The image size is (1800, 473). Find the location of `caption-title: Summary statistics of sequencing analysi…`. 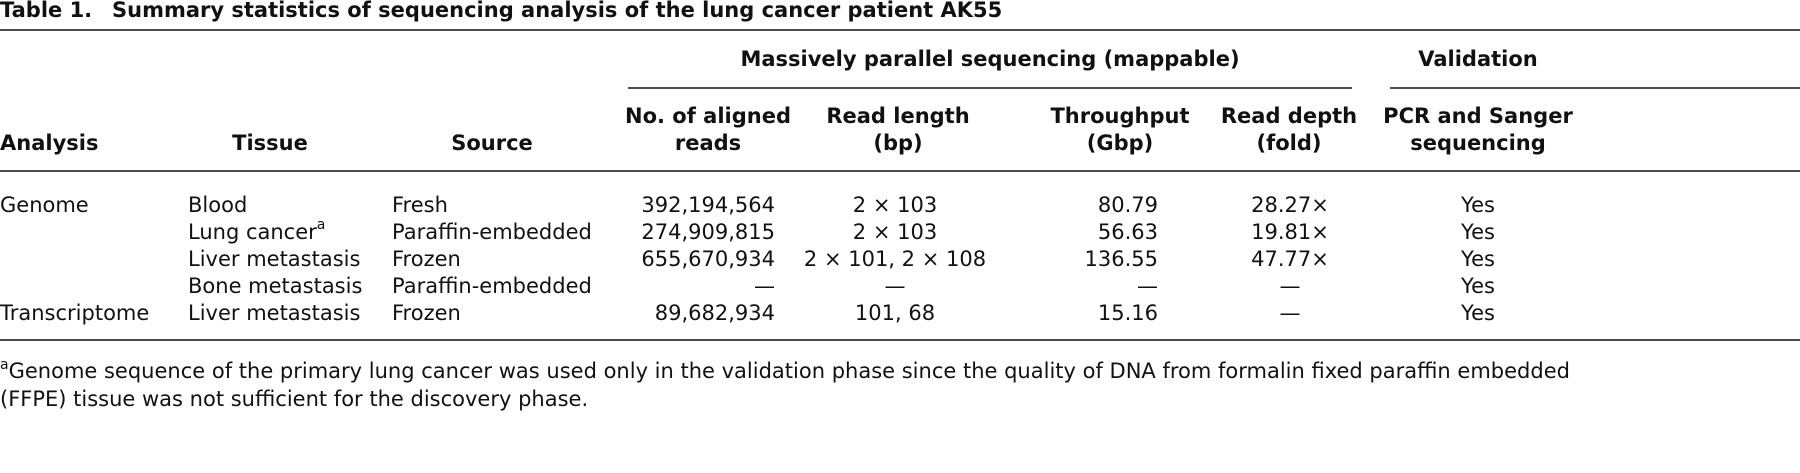

caption-title: Summary statistics of sequencing analysi… is located at coordinates (557, 11).